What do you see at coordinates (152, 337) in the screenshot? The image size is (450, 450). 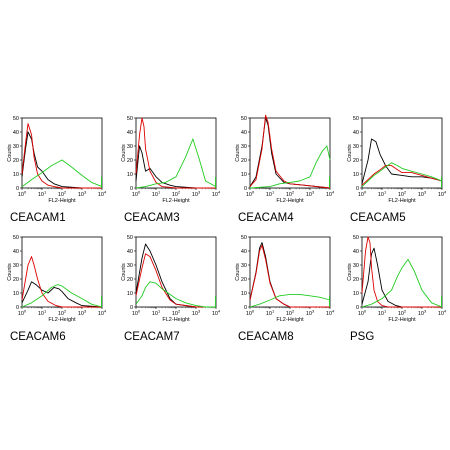 I see `panel-label: CEACAM7` at bounding box center [152, 337].